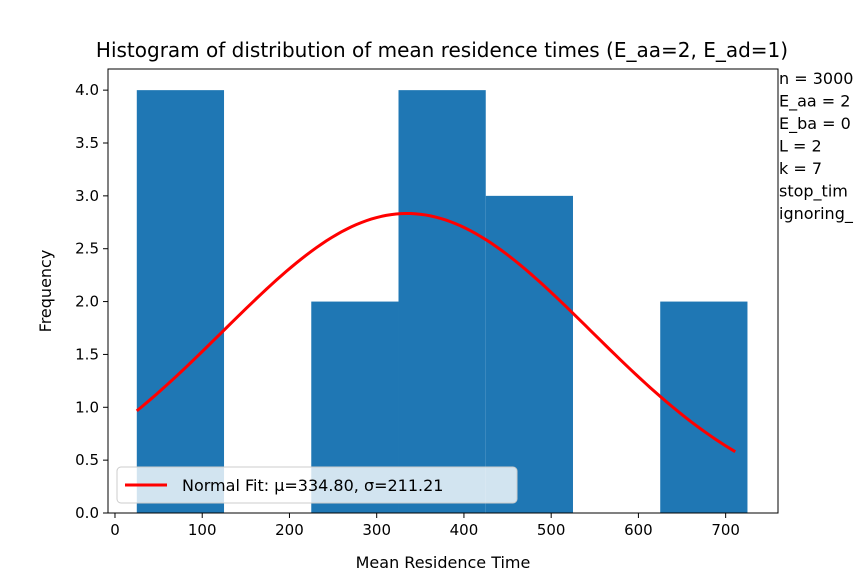  I want to click on annotation-line: L = 2, so click(800, 146).